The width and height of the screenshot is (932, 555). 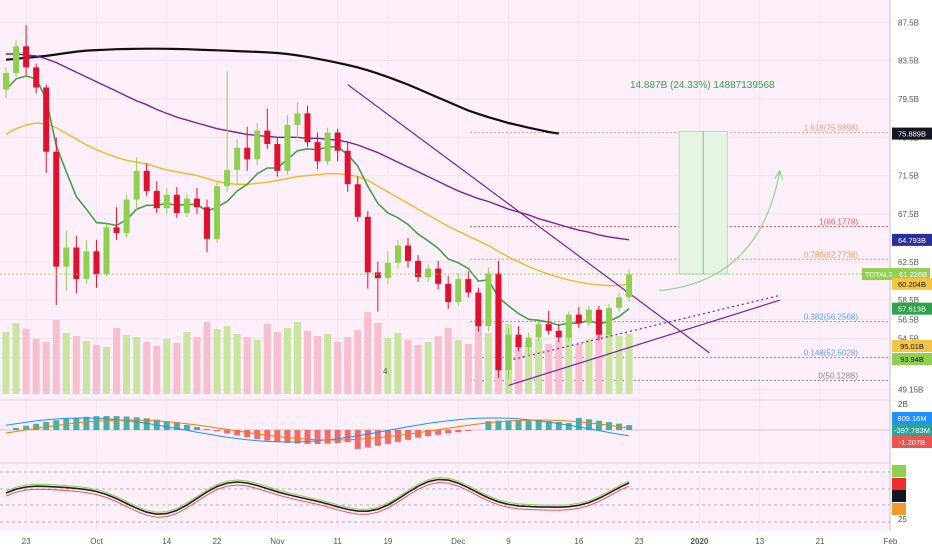 What do you see at coordinates (277, 541) in the screenshot?
I see `time-tick: Nov` at bounding box center [277, 541].